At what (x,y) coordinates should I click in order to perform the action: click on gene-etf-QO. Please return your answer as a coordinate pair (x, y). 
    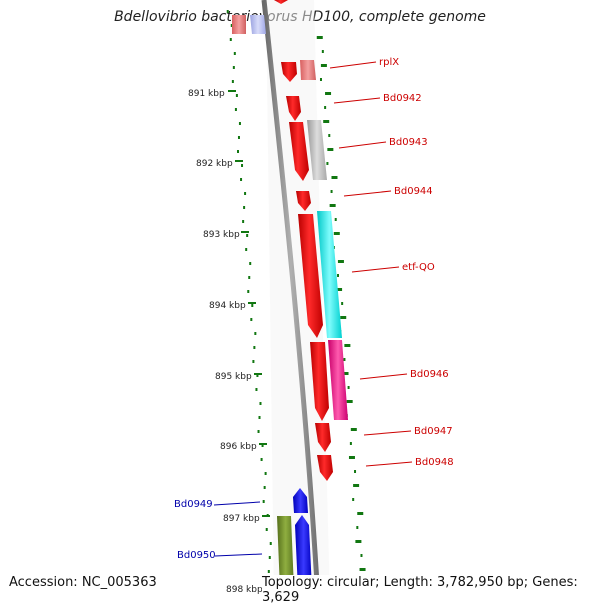
    Looking at the image, I should click on (310, 276).